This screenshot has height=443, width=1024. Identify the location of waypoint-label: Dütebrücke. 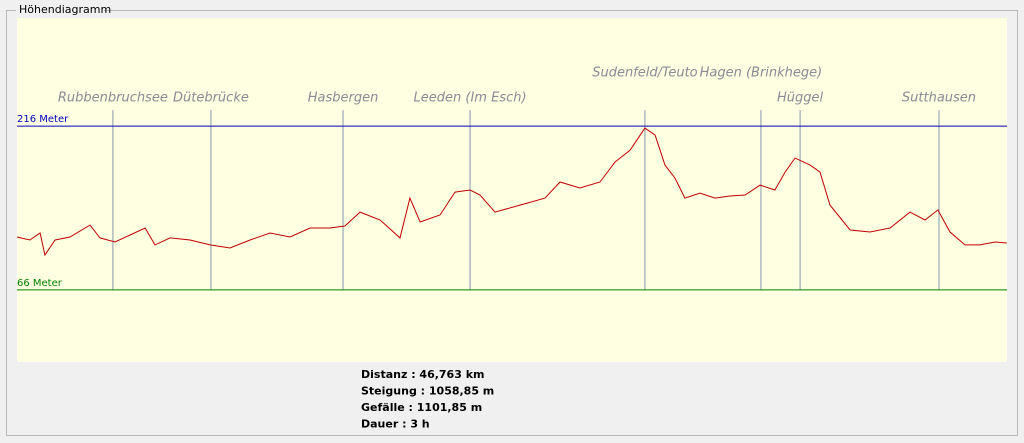
(211, 98).